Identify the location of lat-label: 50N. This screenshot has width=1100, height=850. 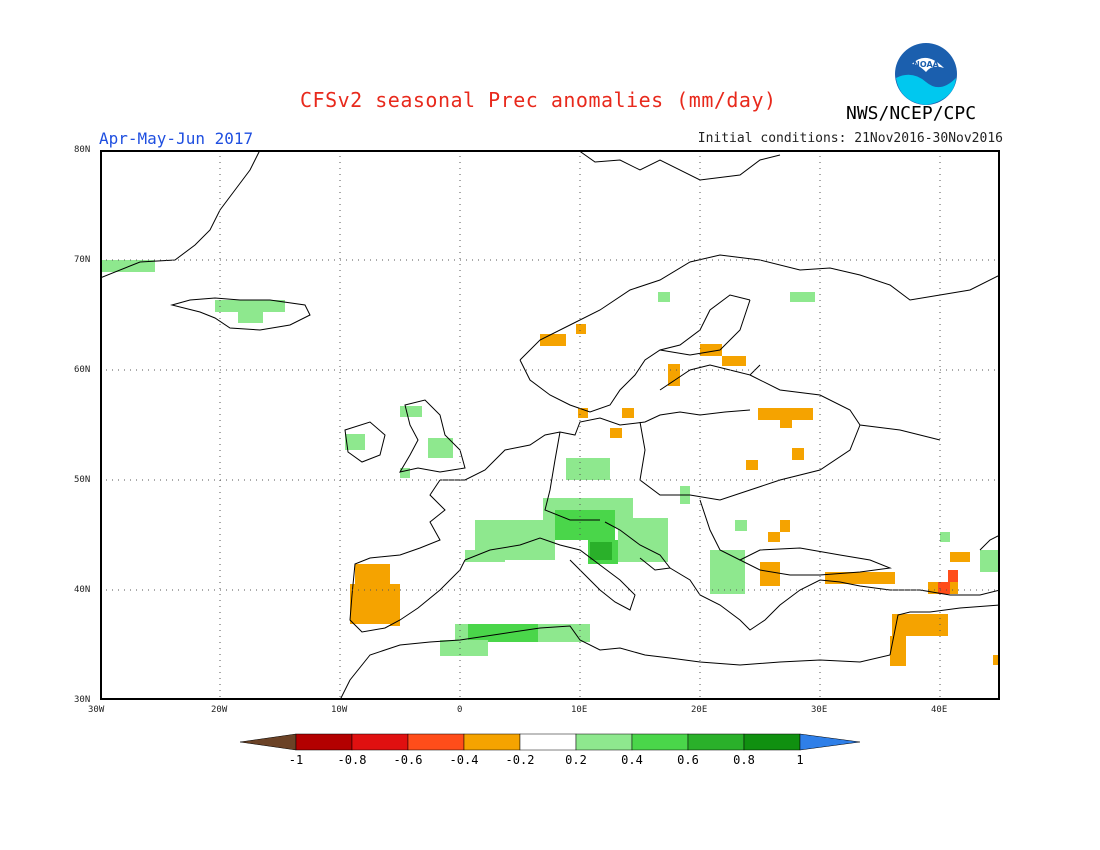
(82, 480).